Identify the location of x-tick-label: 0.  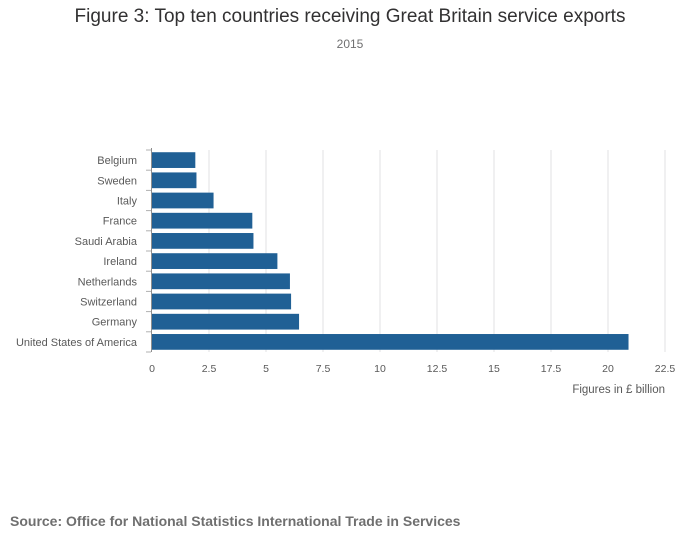
(152, 369).